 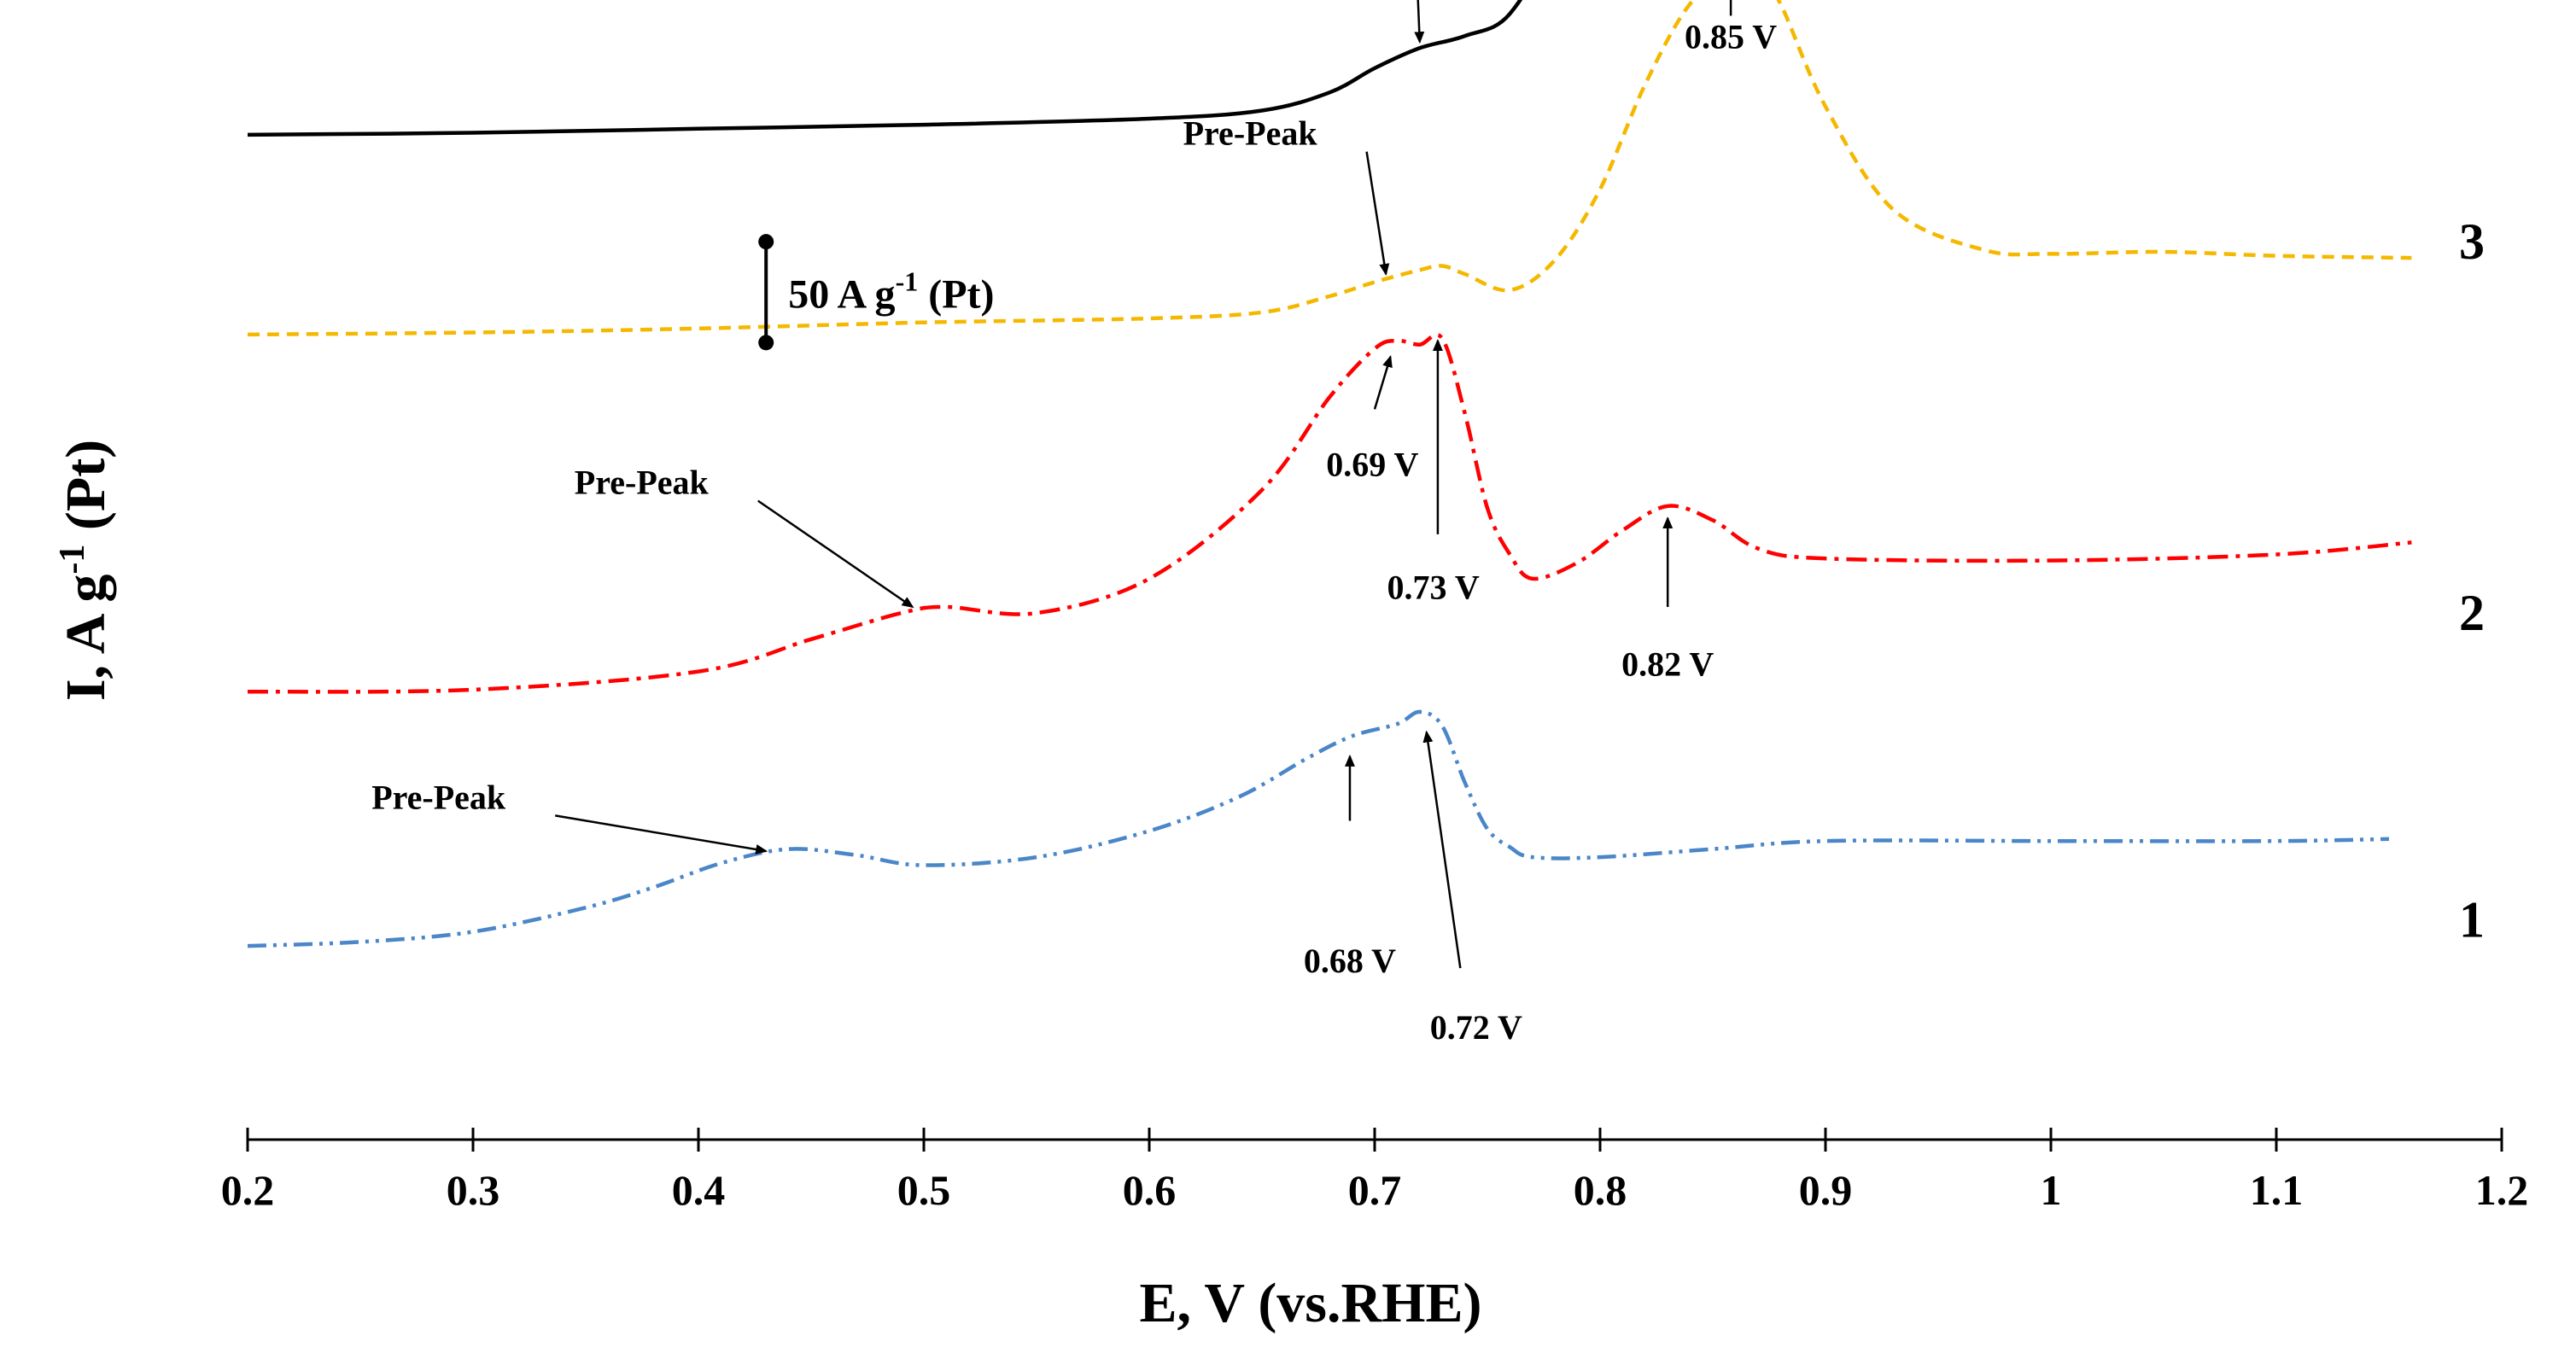 I want to click on scale-bar-label: 50 A g-1 (Pt), so click(x=891, y=291).